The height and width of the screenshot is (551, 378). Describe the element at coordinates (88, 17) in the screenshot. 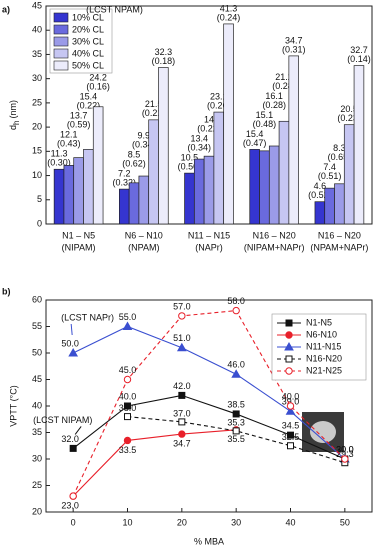

I see `legend-label: 10% CL` at that location.